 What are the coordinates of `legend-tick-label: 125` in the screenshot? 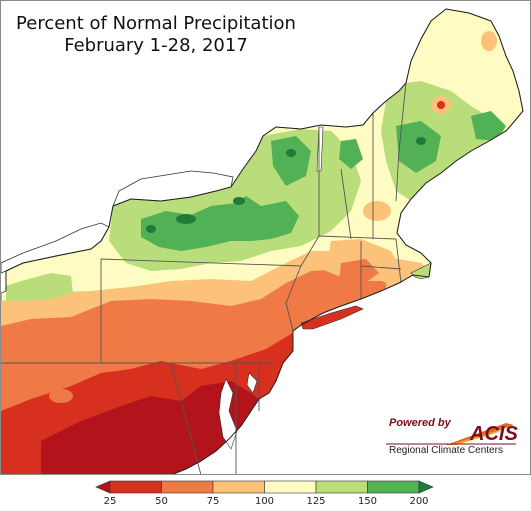 It's located at (316, 501).